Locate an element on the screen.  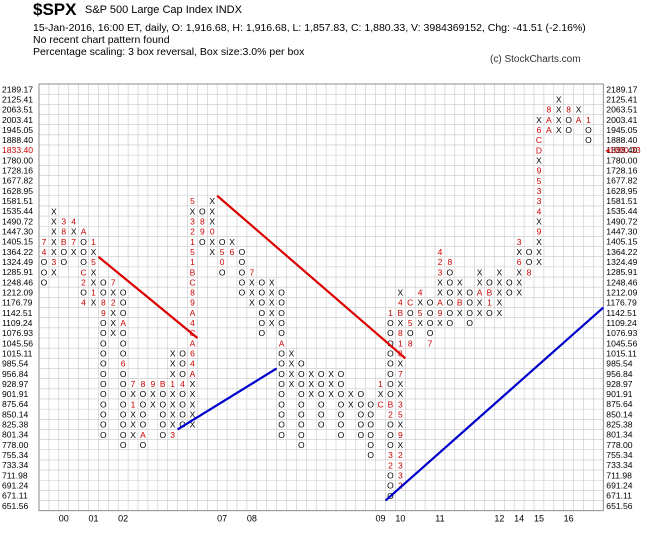
y-tick-label-left: 1581.51 is located at coordinates (17, 201).